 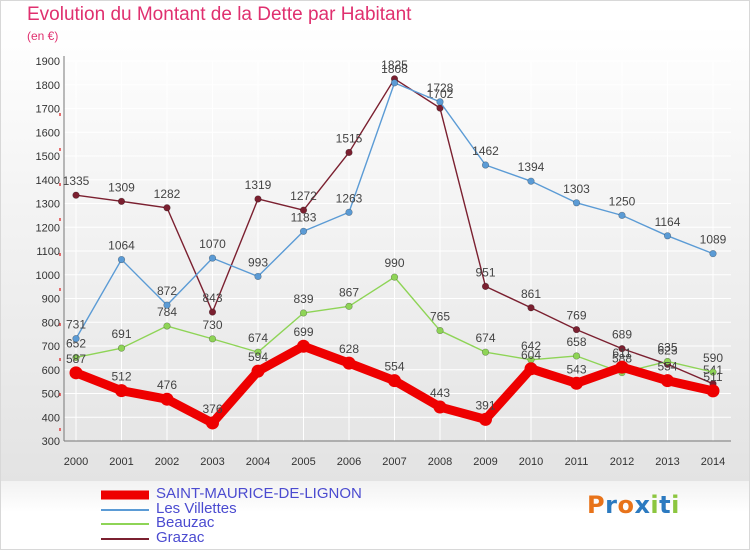 What do you see at coordinates (212, 325) in the screenshot?
I see `data-label-beauzac: 730` at bounding box center [212, 325].